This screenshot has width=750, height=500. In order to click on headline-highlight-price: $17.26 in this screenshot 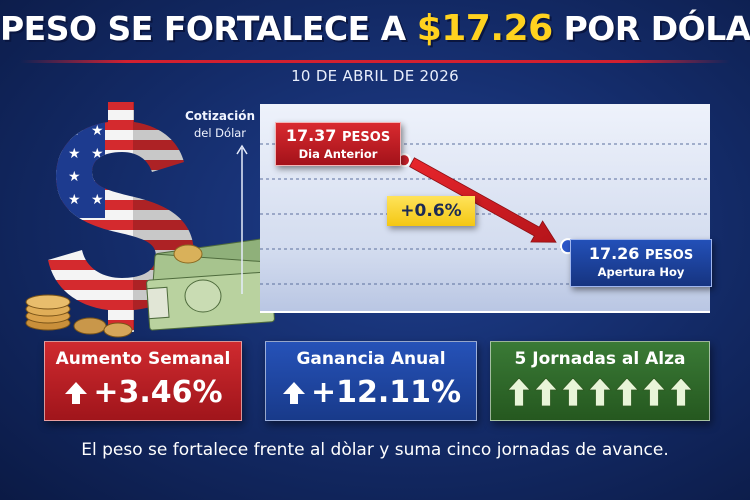, I will do `click(484, 28)`.